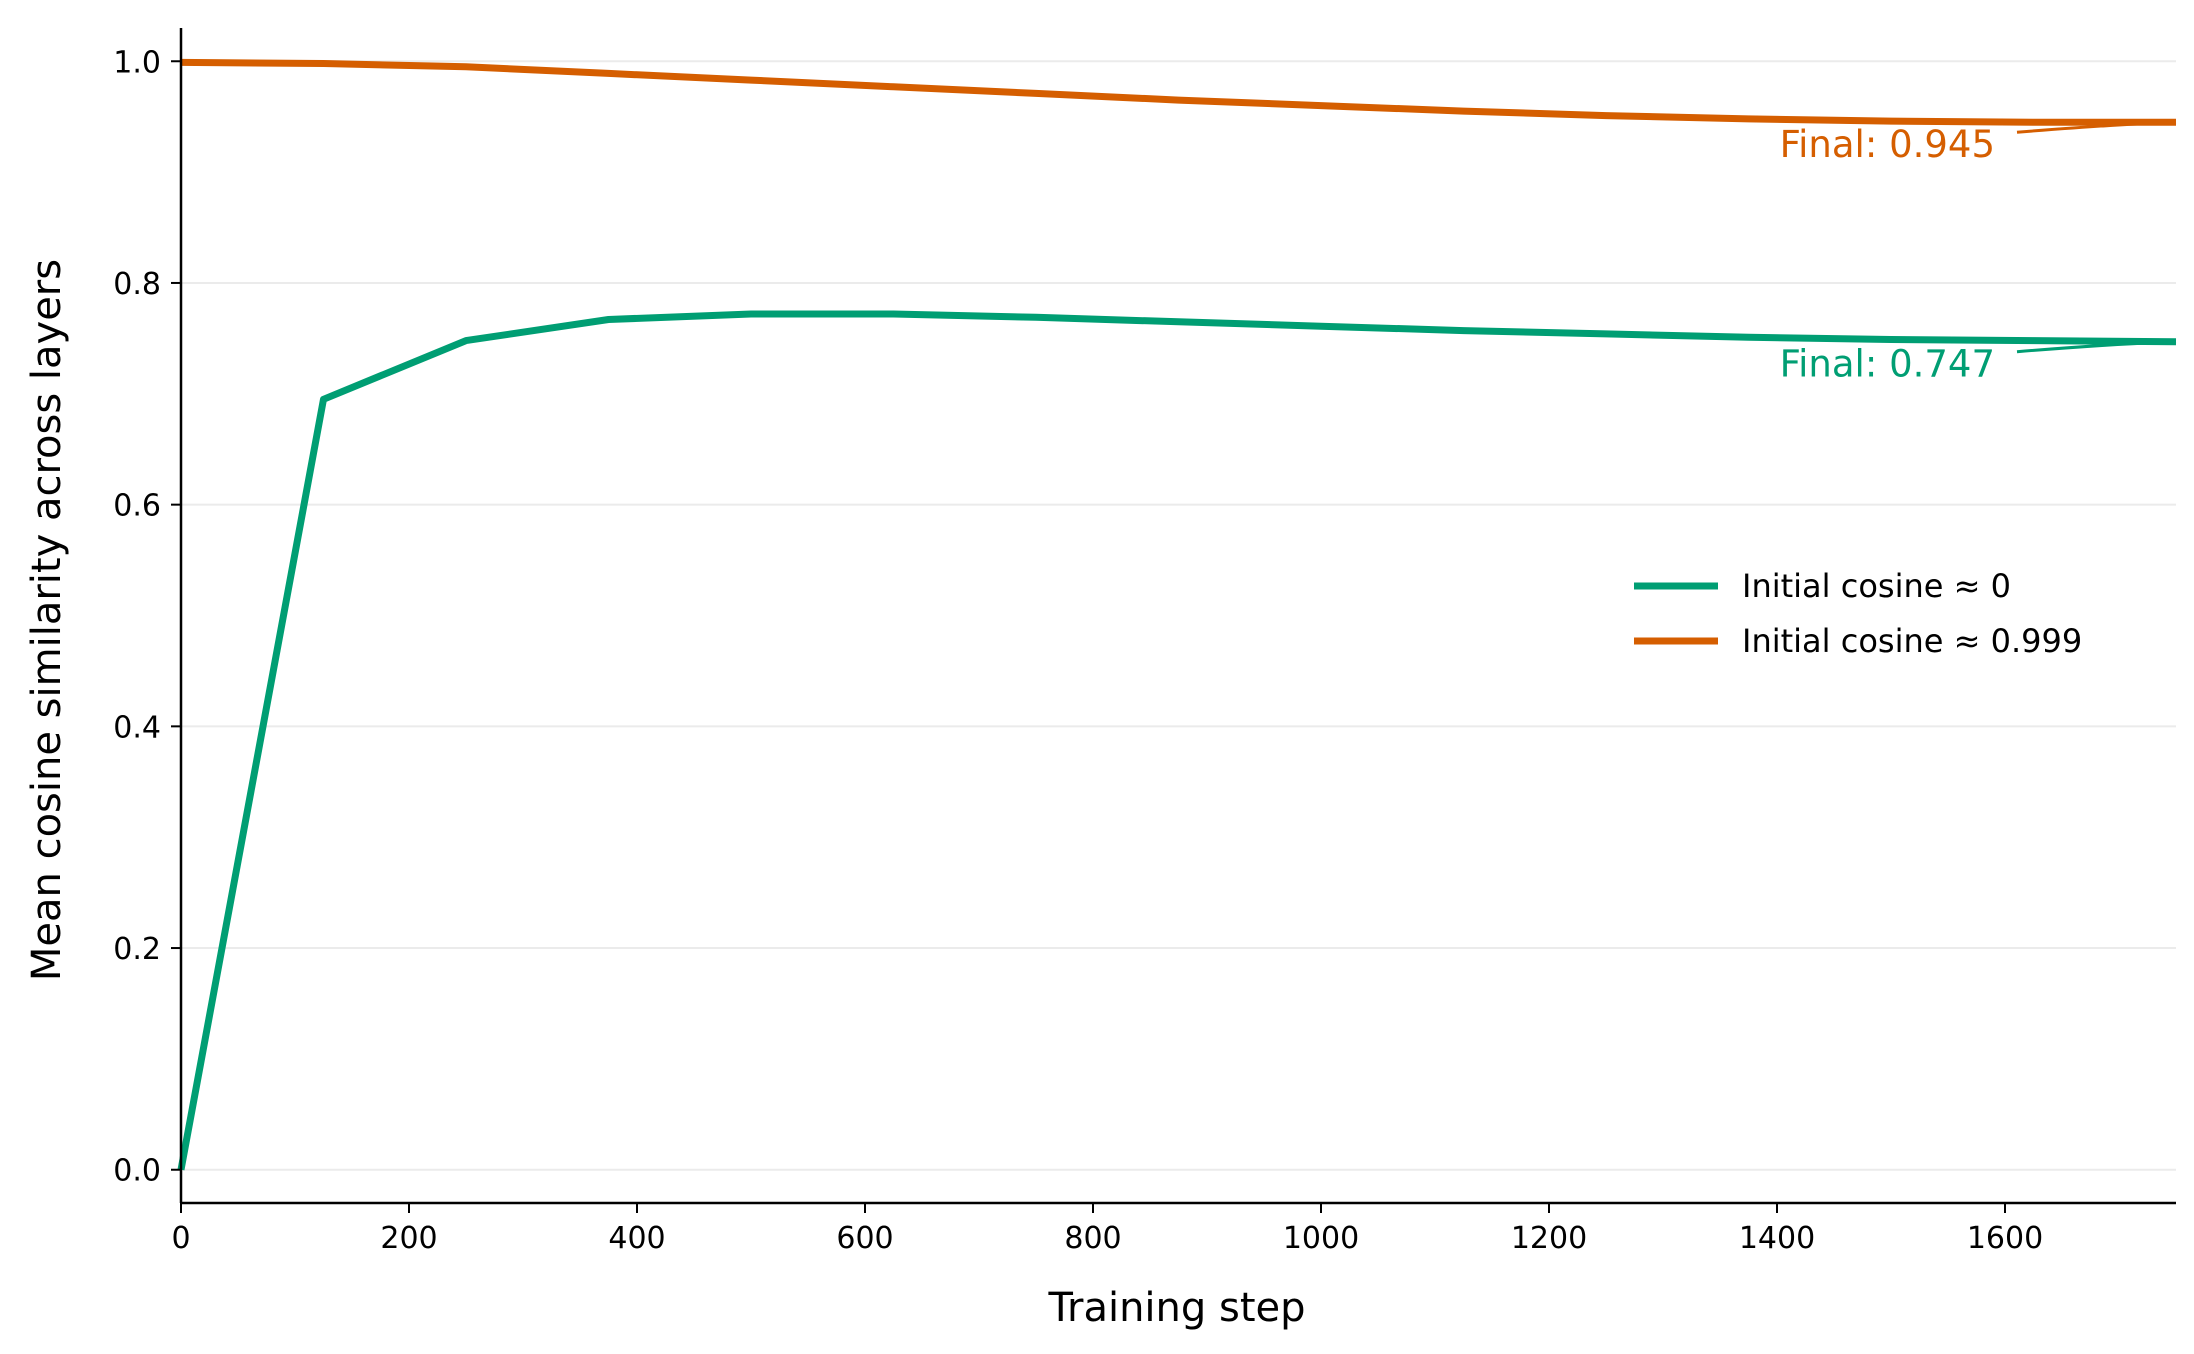 The width and height of the screenshot is (2194, 1354). Describe the element at coordinates (1978, 253) in the screenshot. I see `annotations: Final: 0.945 Final: 0.747` at that location.